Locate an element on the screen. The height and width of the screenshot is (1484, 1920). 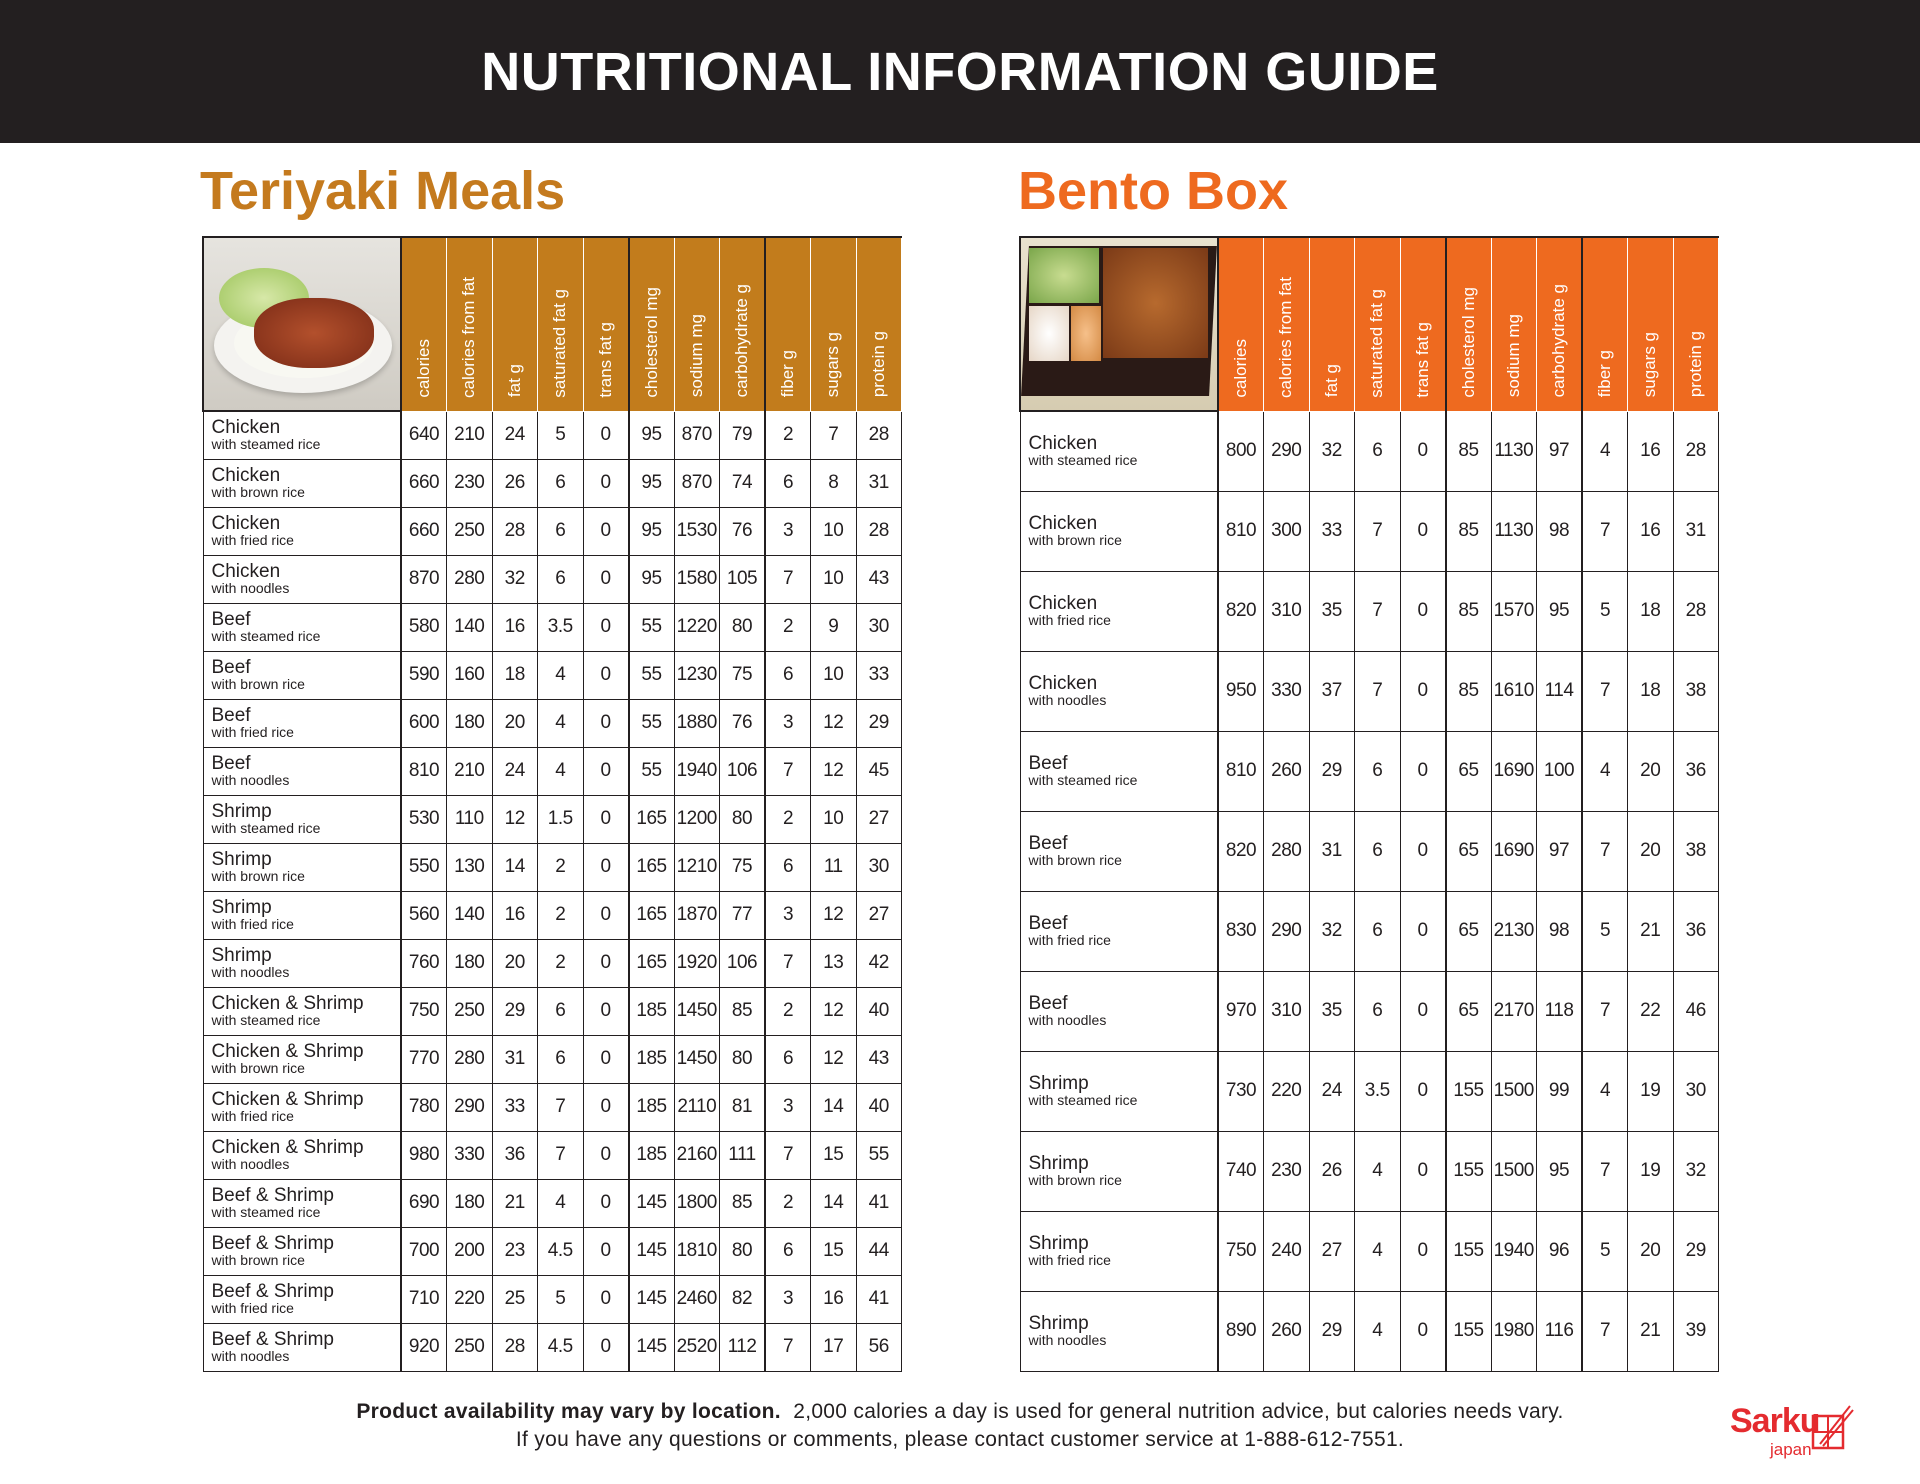
column-header-label: fiber g is located at coordinates (1604, 374).